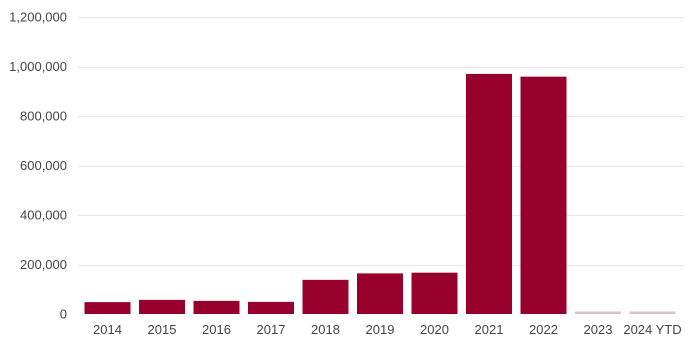 This screenshot has width=689, height=337. I want to click on x-tick-label: 2023, so click(598, 329).